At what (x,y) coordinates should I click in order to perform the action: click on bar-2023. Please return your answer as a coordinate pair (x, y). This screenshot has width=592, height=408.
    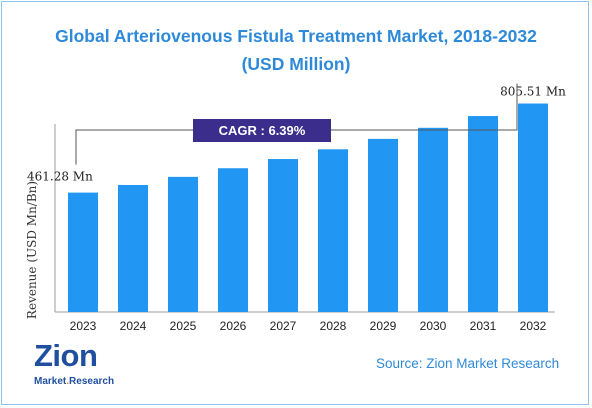
    Looking at the image, I should click on (83, 252).